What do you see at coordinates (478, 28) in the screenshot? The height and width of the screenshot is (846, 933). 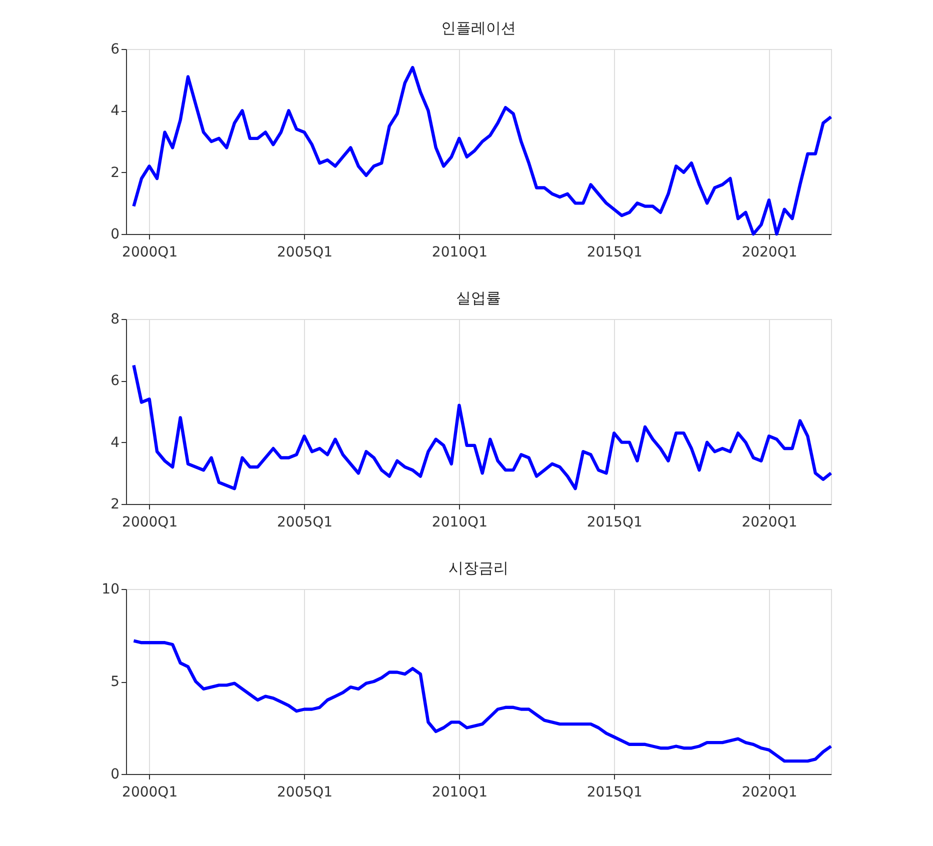 I see `chart-title: 인플레이션` at bounding box center [478, 28].